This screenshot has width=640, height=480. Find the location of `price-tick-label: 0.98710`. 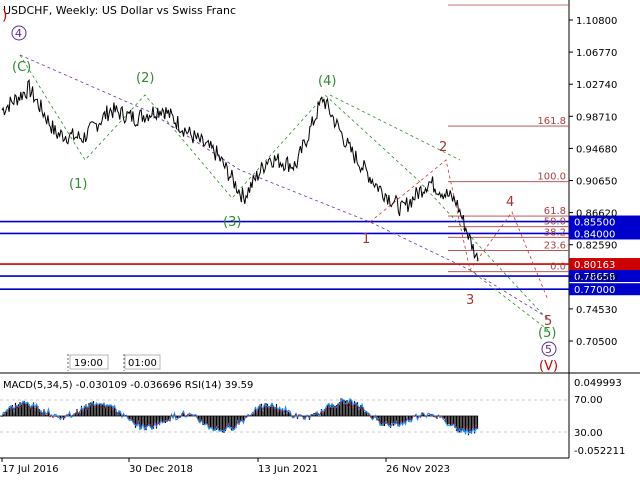

price-tick-label: 0.98710 is located at coordinates (596, 117).